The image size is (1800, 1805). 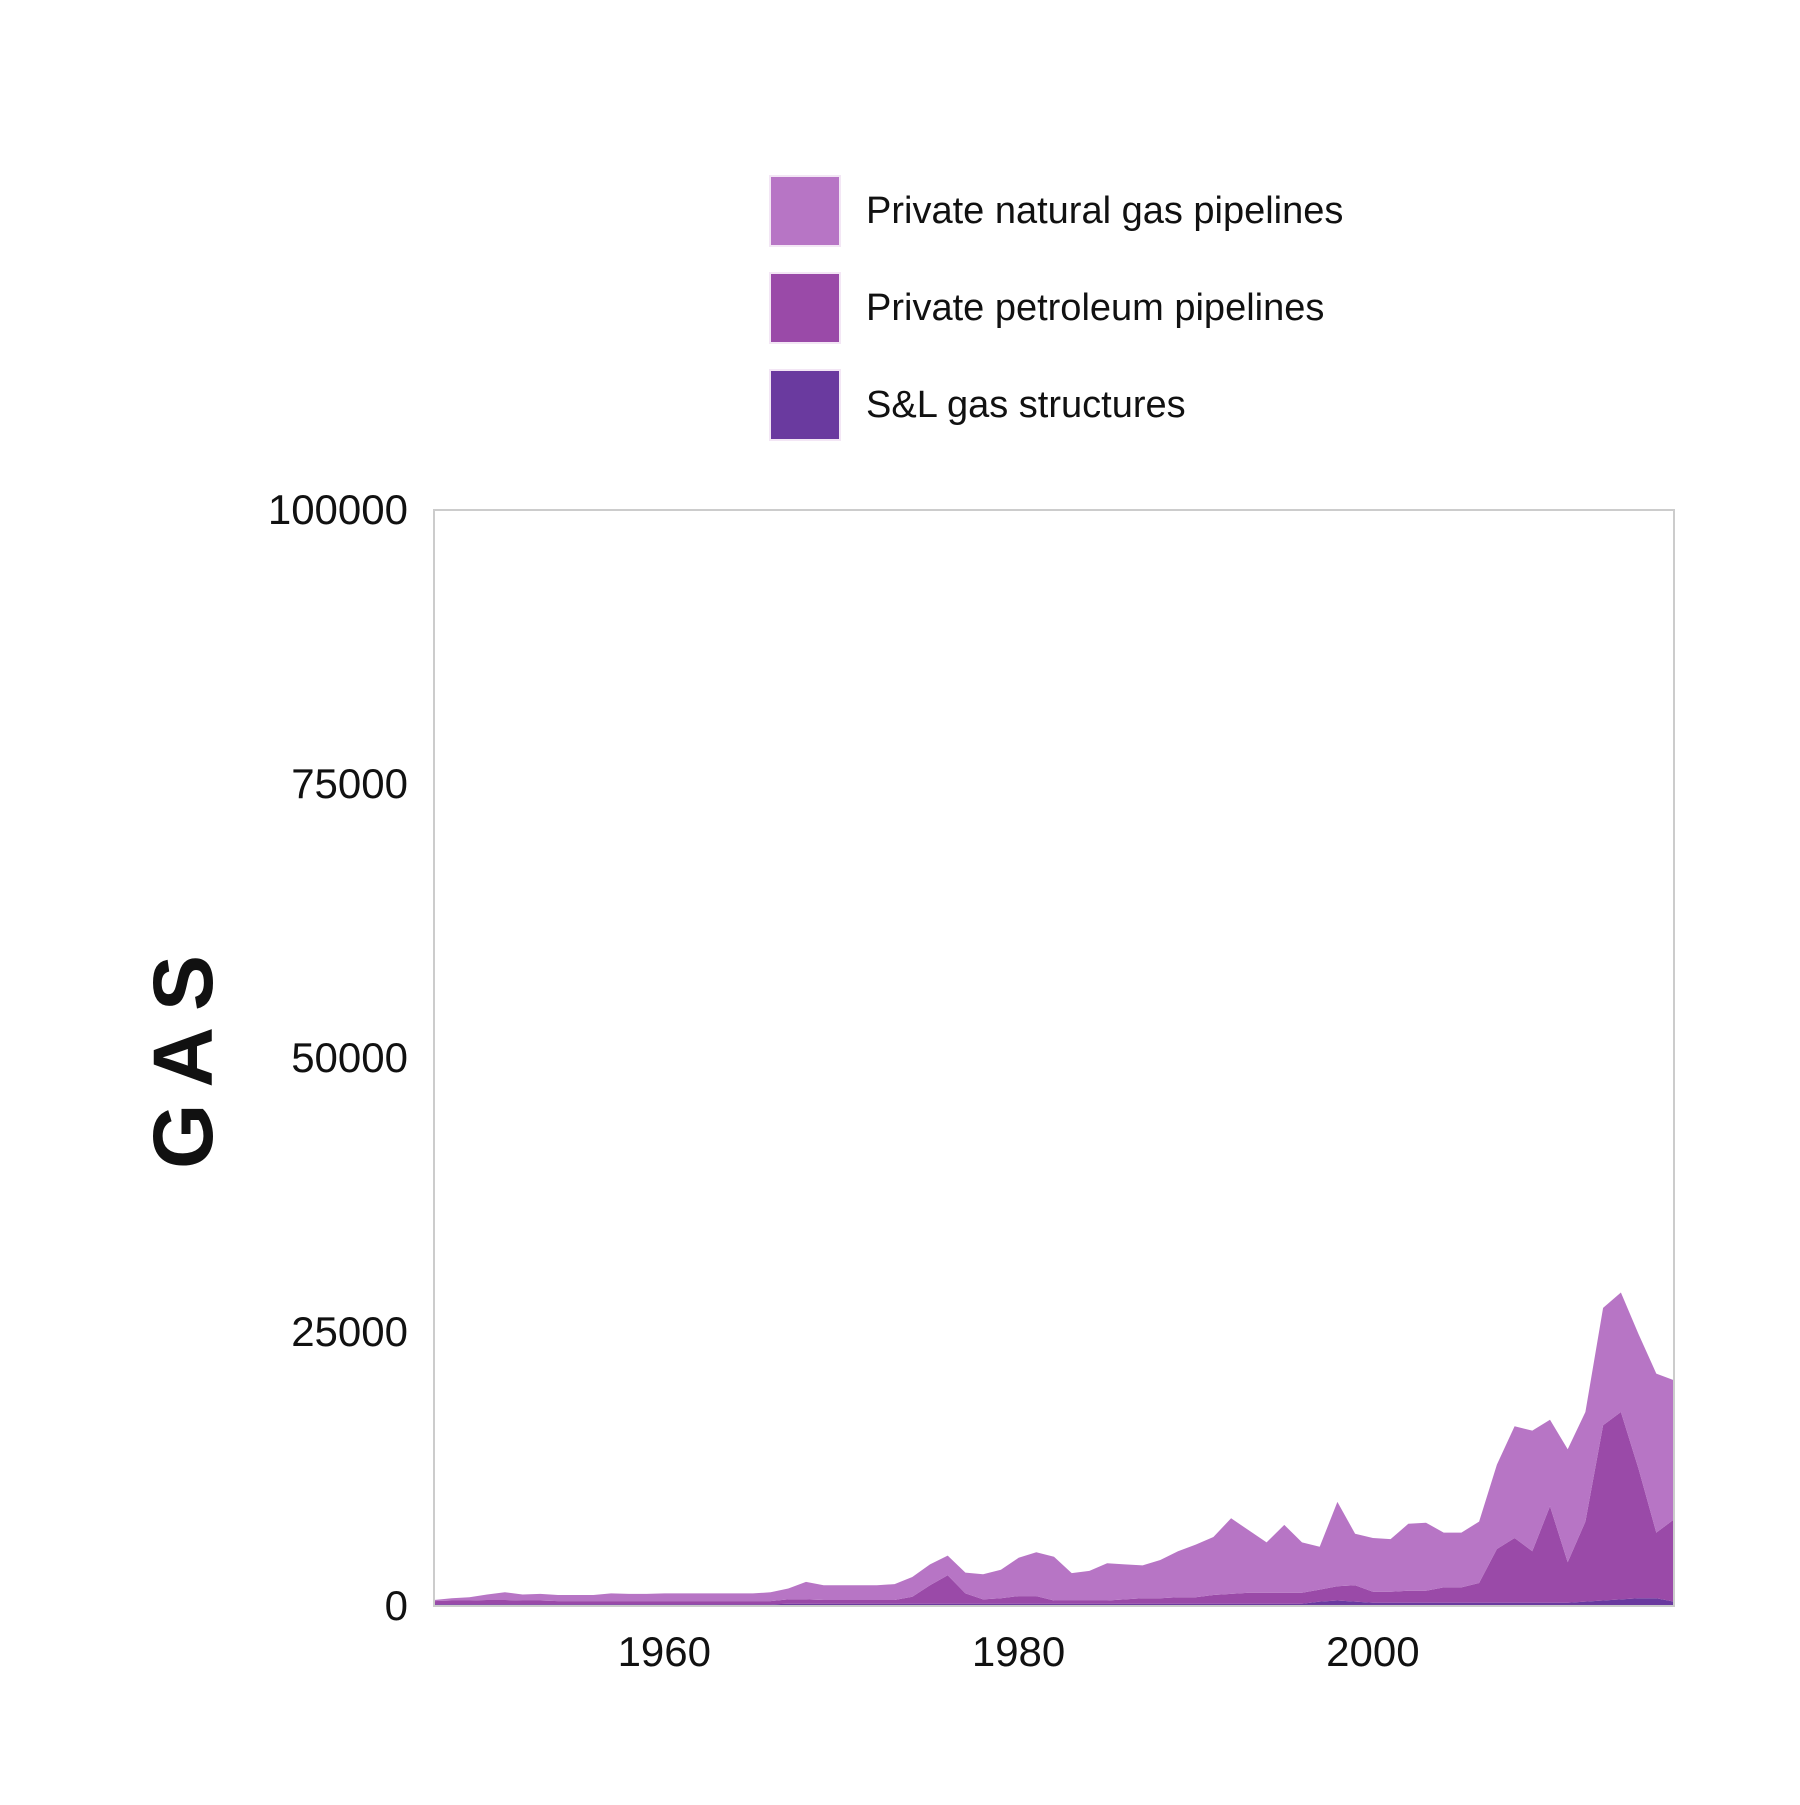 I want to click on y-tick-label: 100000, so click(x=338, y=509).